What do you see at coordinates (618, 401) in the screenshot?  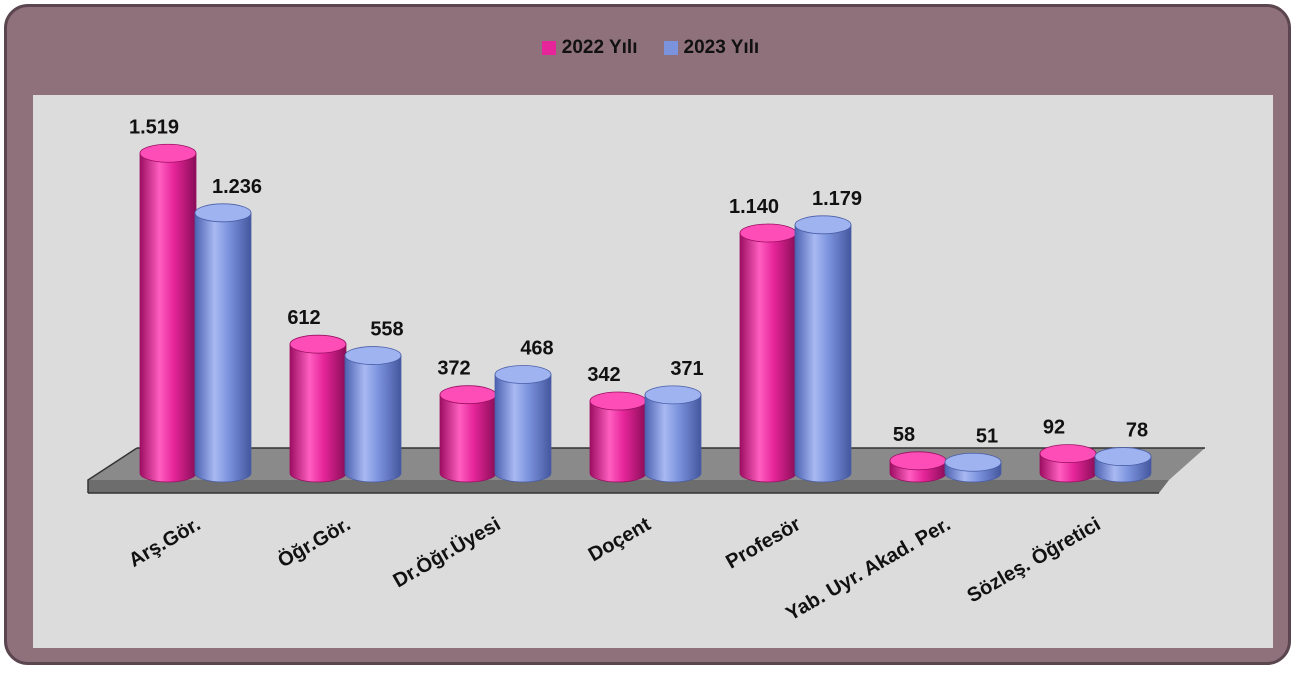 I see `bar-2022-3-top` at bounding box center [618, 401].